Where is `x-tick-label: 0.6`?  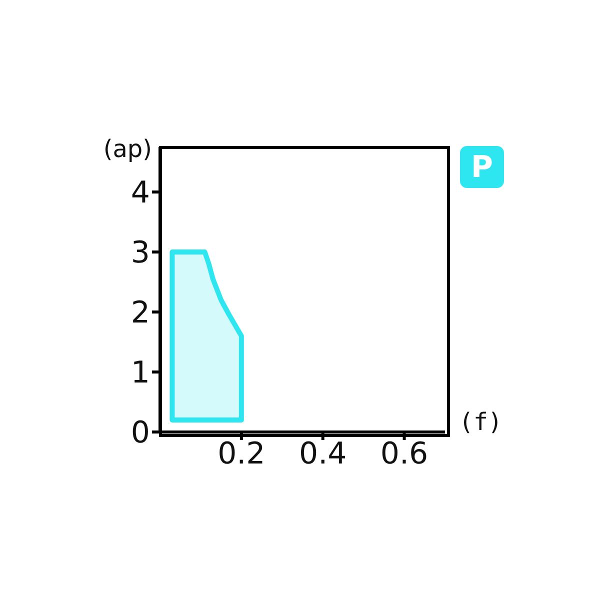 x-tick-label: 0.6 is located at coordinates (404, 454).